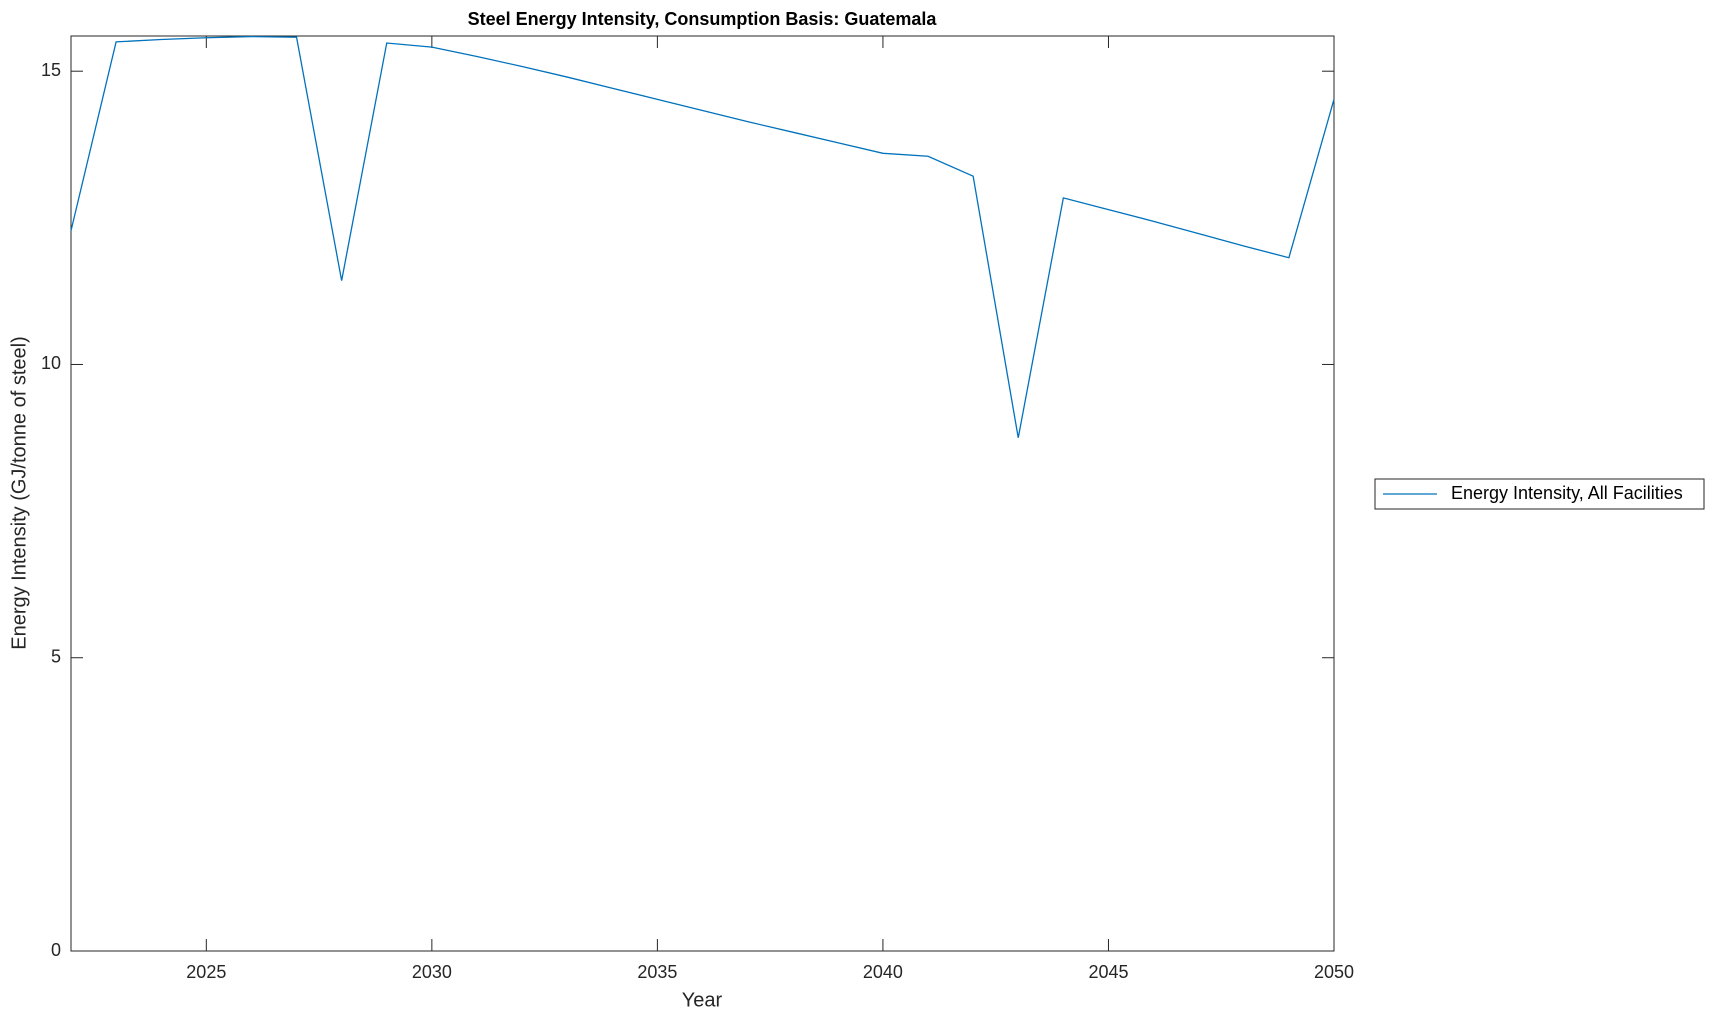 The image size is (1715, 1021). What do you see at coordinates (1108, 972) in the screenshot?
I see `x-tick-label: 2045` at bounding box center [1108, 972].